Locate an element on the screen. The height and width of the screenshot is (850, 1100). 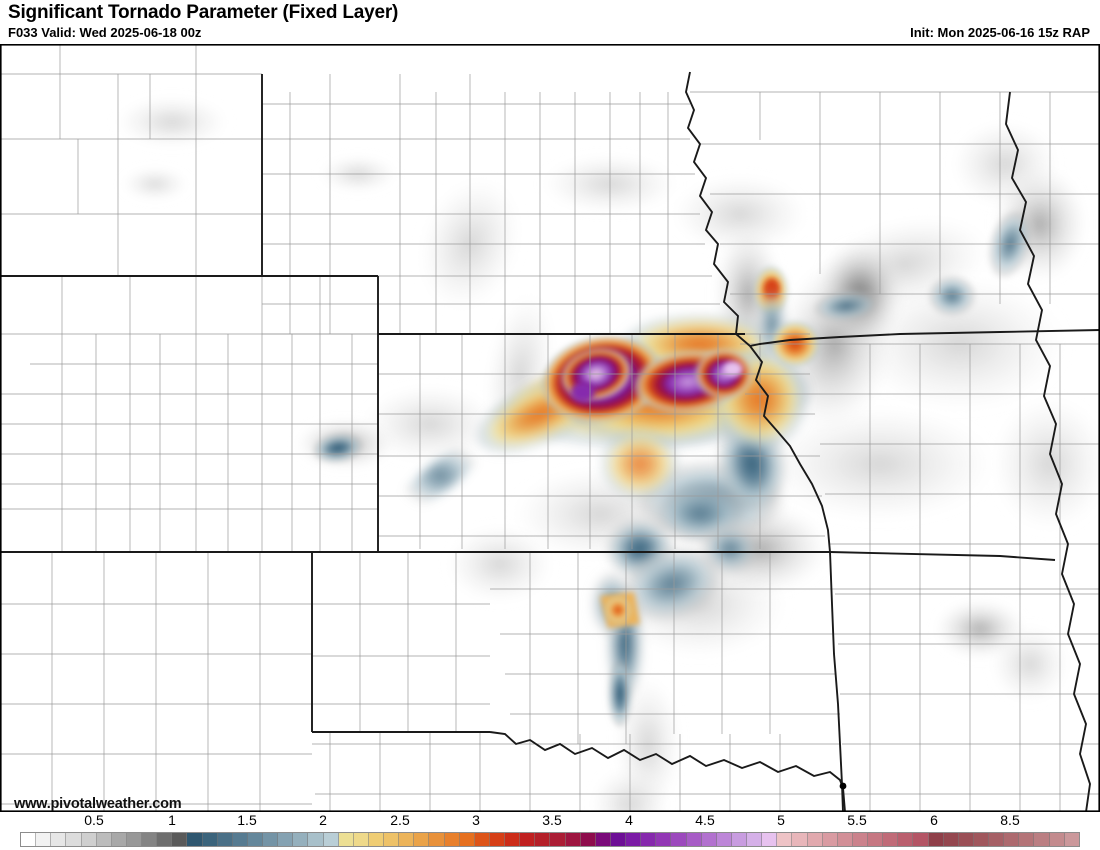
colorbar-tick: 1.5 is located at coordinates (247, 820).